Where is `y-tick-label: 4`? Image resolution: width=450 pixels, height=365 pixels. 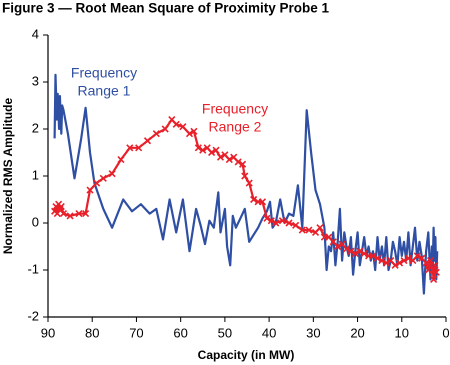
y-tick-label: 4 is located at coordinates (35, 33).